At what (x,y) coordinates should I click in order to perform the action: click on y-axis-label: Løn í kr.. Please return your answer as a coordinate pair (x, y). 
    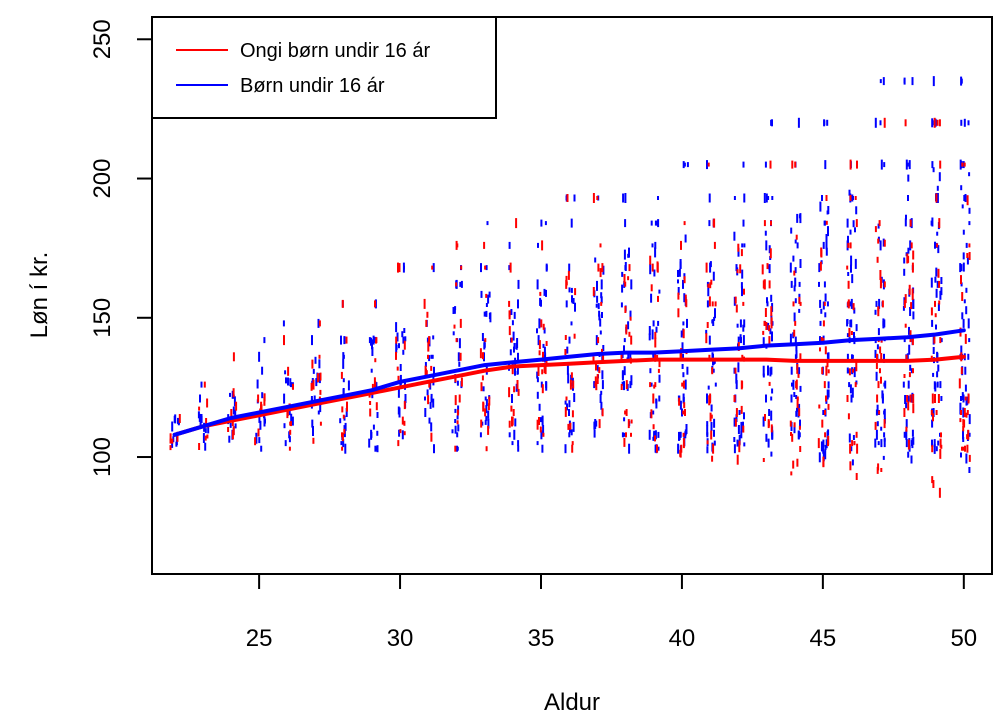
    Looking at the image, I should click on (39, 295).